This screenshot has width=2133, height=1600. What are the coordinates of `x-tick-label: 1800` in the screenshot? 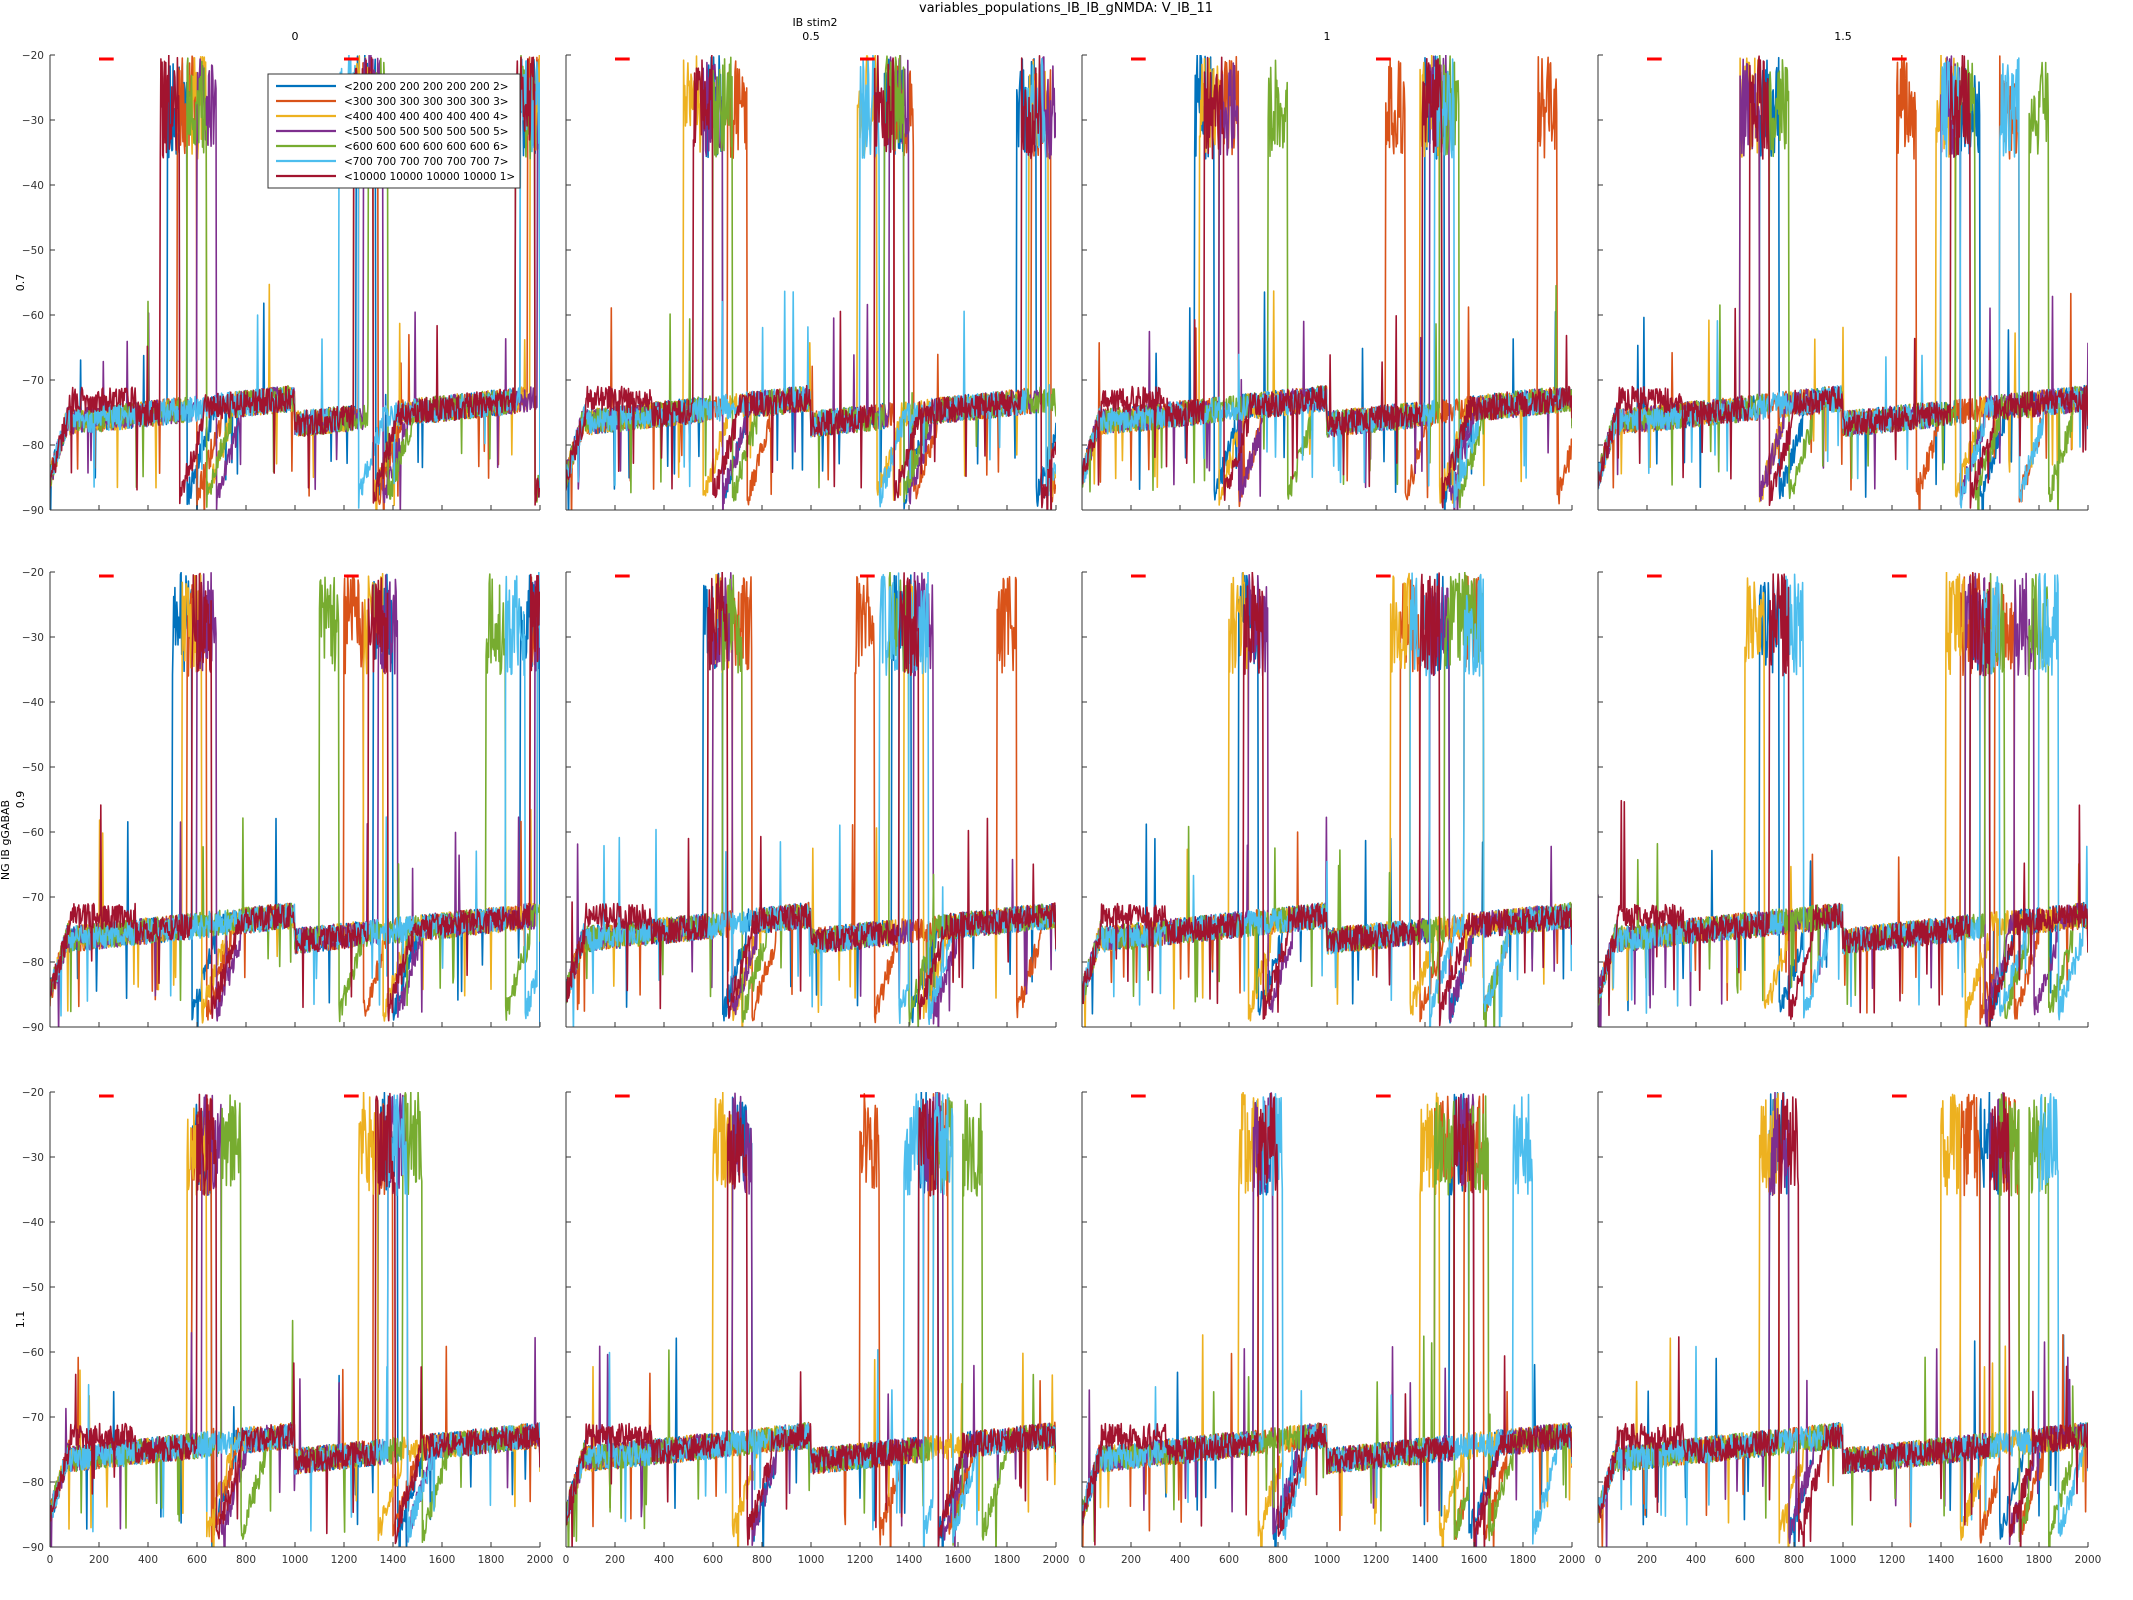 It's located at (2039, 1560).